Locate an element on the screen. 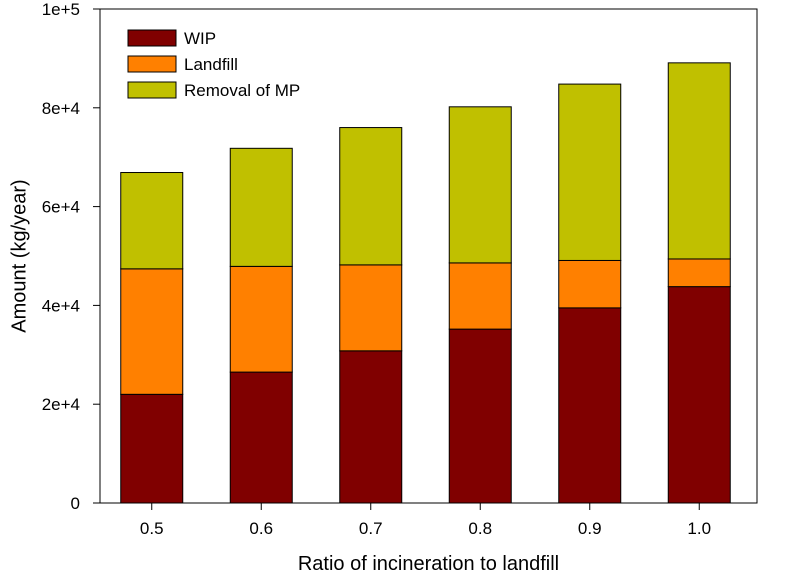 This screenshot has width=789, height=581. y-axis-ticks: 0 2e+4 4e+4 6e+4 8e+4 1e+5 is located at coordinates (71, 256).